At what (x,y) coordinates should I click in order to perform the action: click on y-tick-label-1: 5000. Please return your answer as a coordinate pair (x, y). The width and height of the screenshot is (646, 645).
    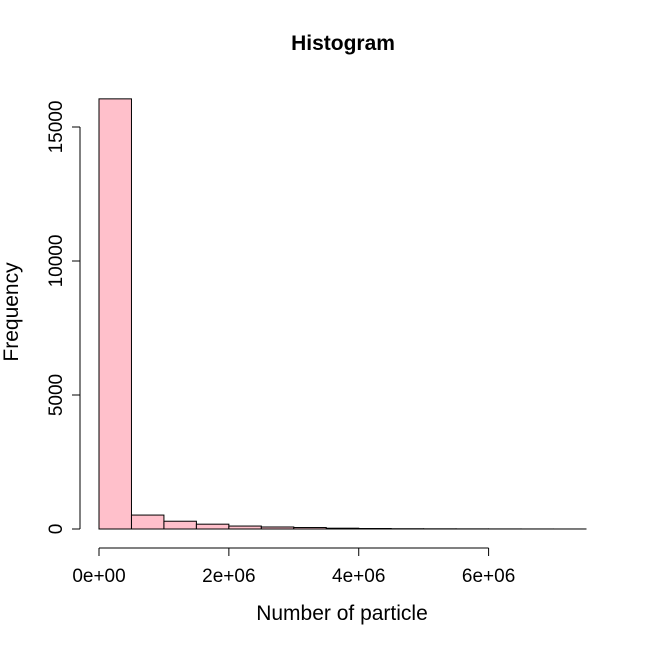
    Looking at the image, I should click on (56, 395).